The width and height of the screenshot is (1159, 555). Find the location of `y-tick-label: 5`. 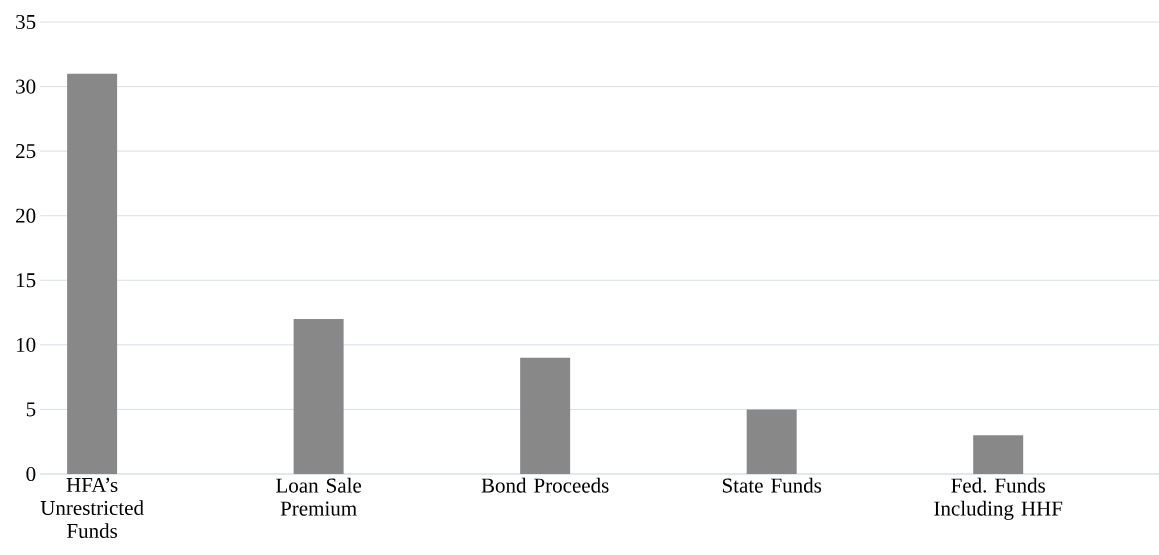

y-tick-label: 5 is located at coordinates (31, 409).